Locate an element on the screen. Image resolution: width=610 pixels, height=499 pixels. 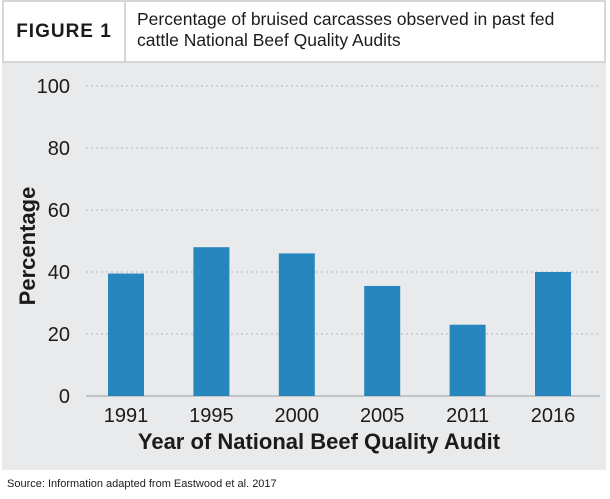
y-axis-ticks: 0 20 40 60 80 100 is located at coordinates (53, 242).